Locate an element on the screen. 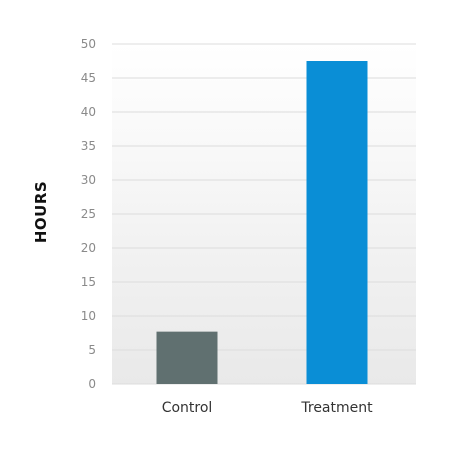  y-tick-label: 5 is located at coordinates (92, 350).